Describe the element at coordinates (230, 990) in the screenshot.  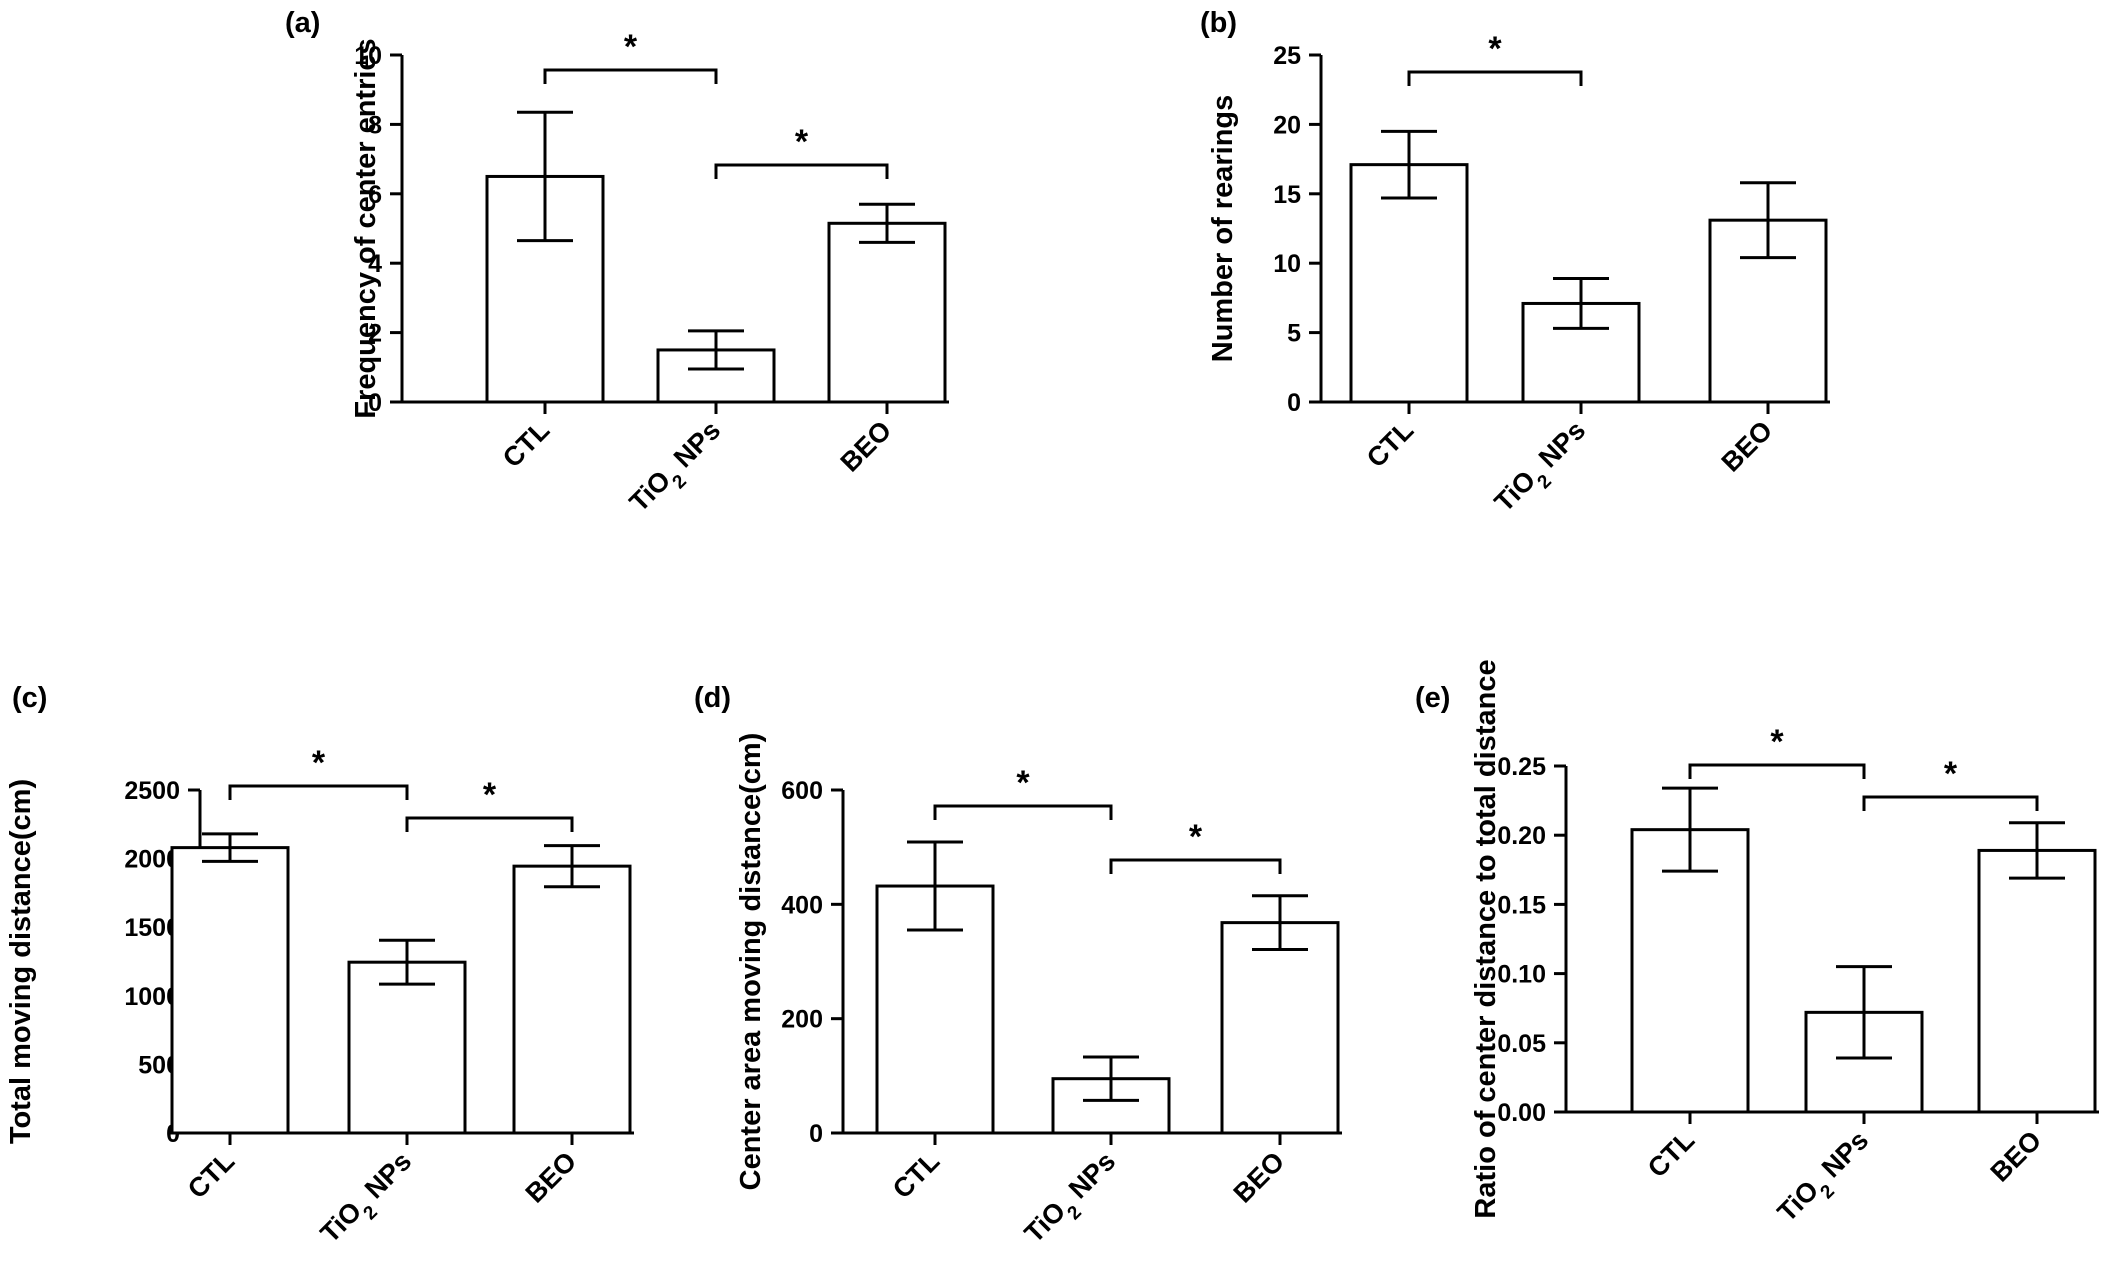
I see `bar-c-ctl` at that location.